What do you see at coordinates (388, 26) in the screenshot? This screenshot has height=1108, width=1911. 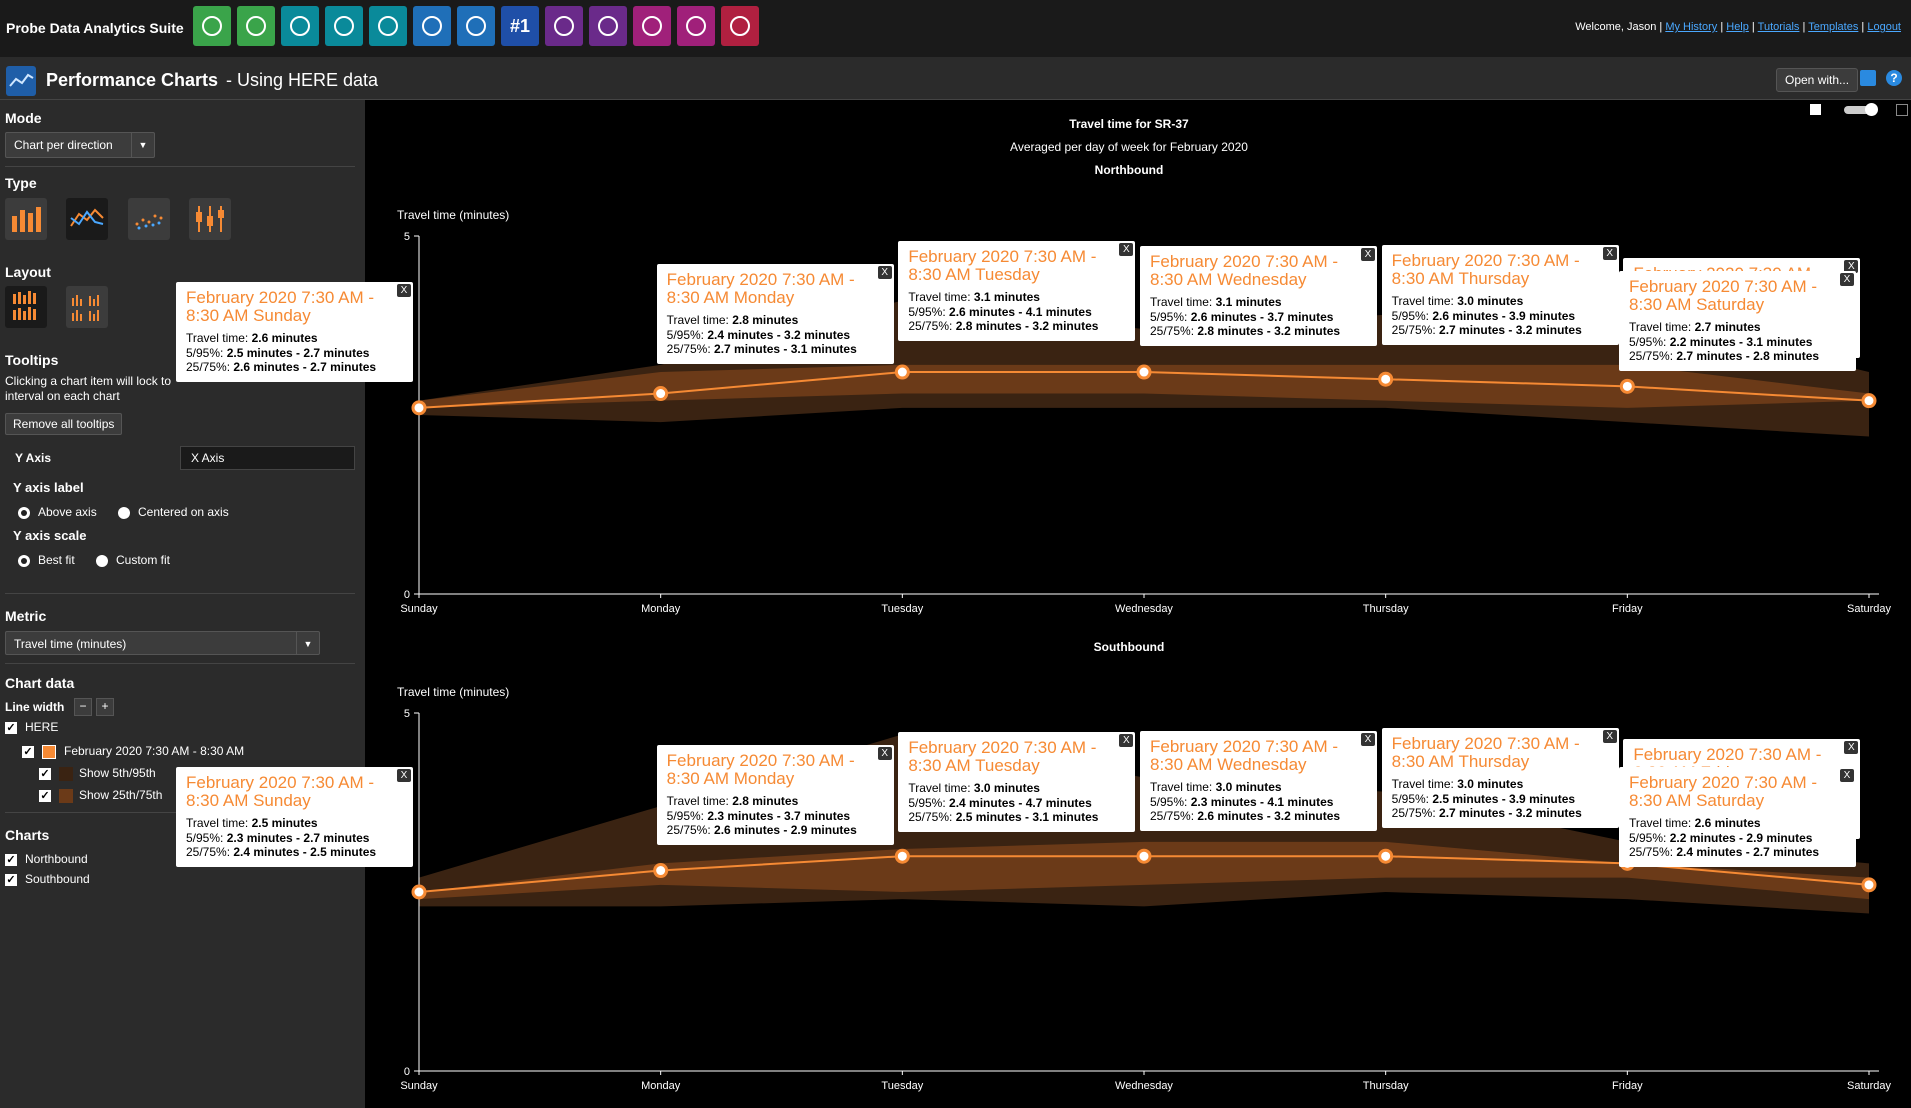 I see `play-map-icon` at bounding box center [388, 26].